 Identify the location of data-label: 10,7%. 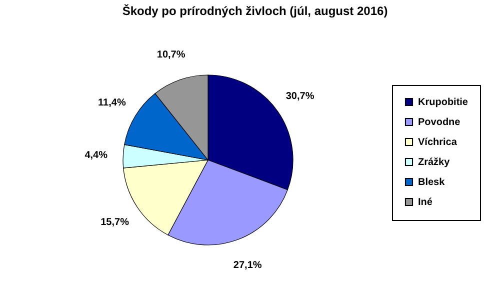
(171, 54).